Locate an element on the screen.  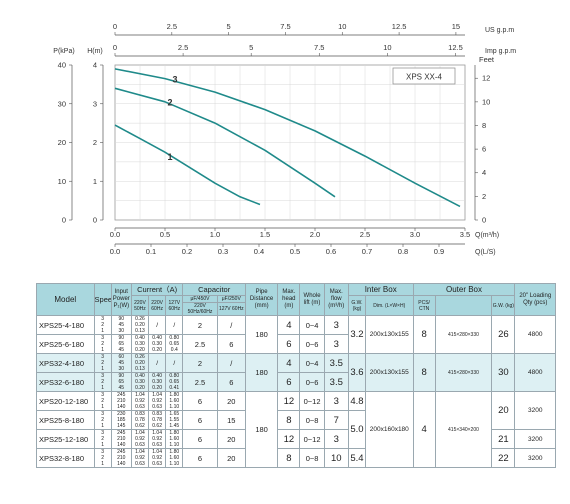
col-model: Model is located at coordinates (65, 299).